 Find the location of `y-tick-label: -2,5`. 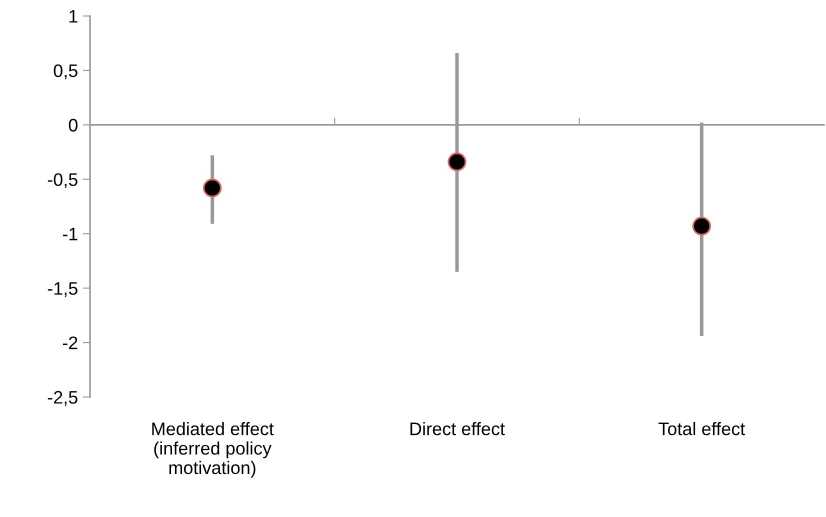

y-tick-label: -2,5 is located at coordinates (63, 398).